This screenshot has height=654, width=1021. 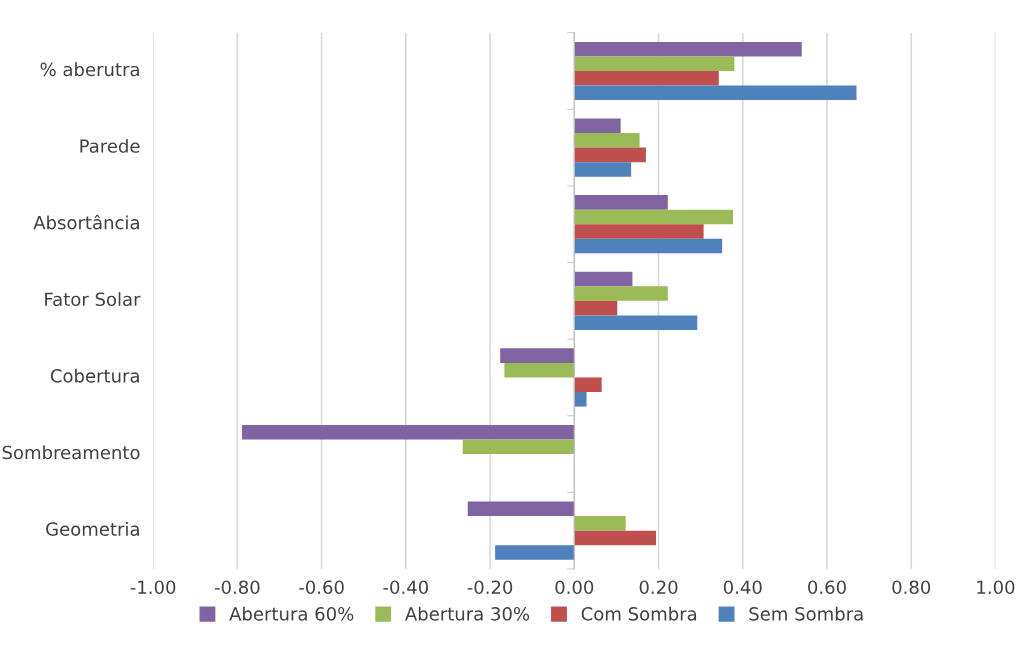 What do you see at coordinates (467, 613) in the screenshot?
I see `legend-label: Abertura 30%` at bounding box center [467, 613].